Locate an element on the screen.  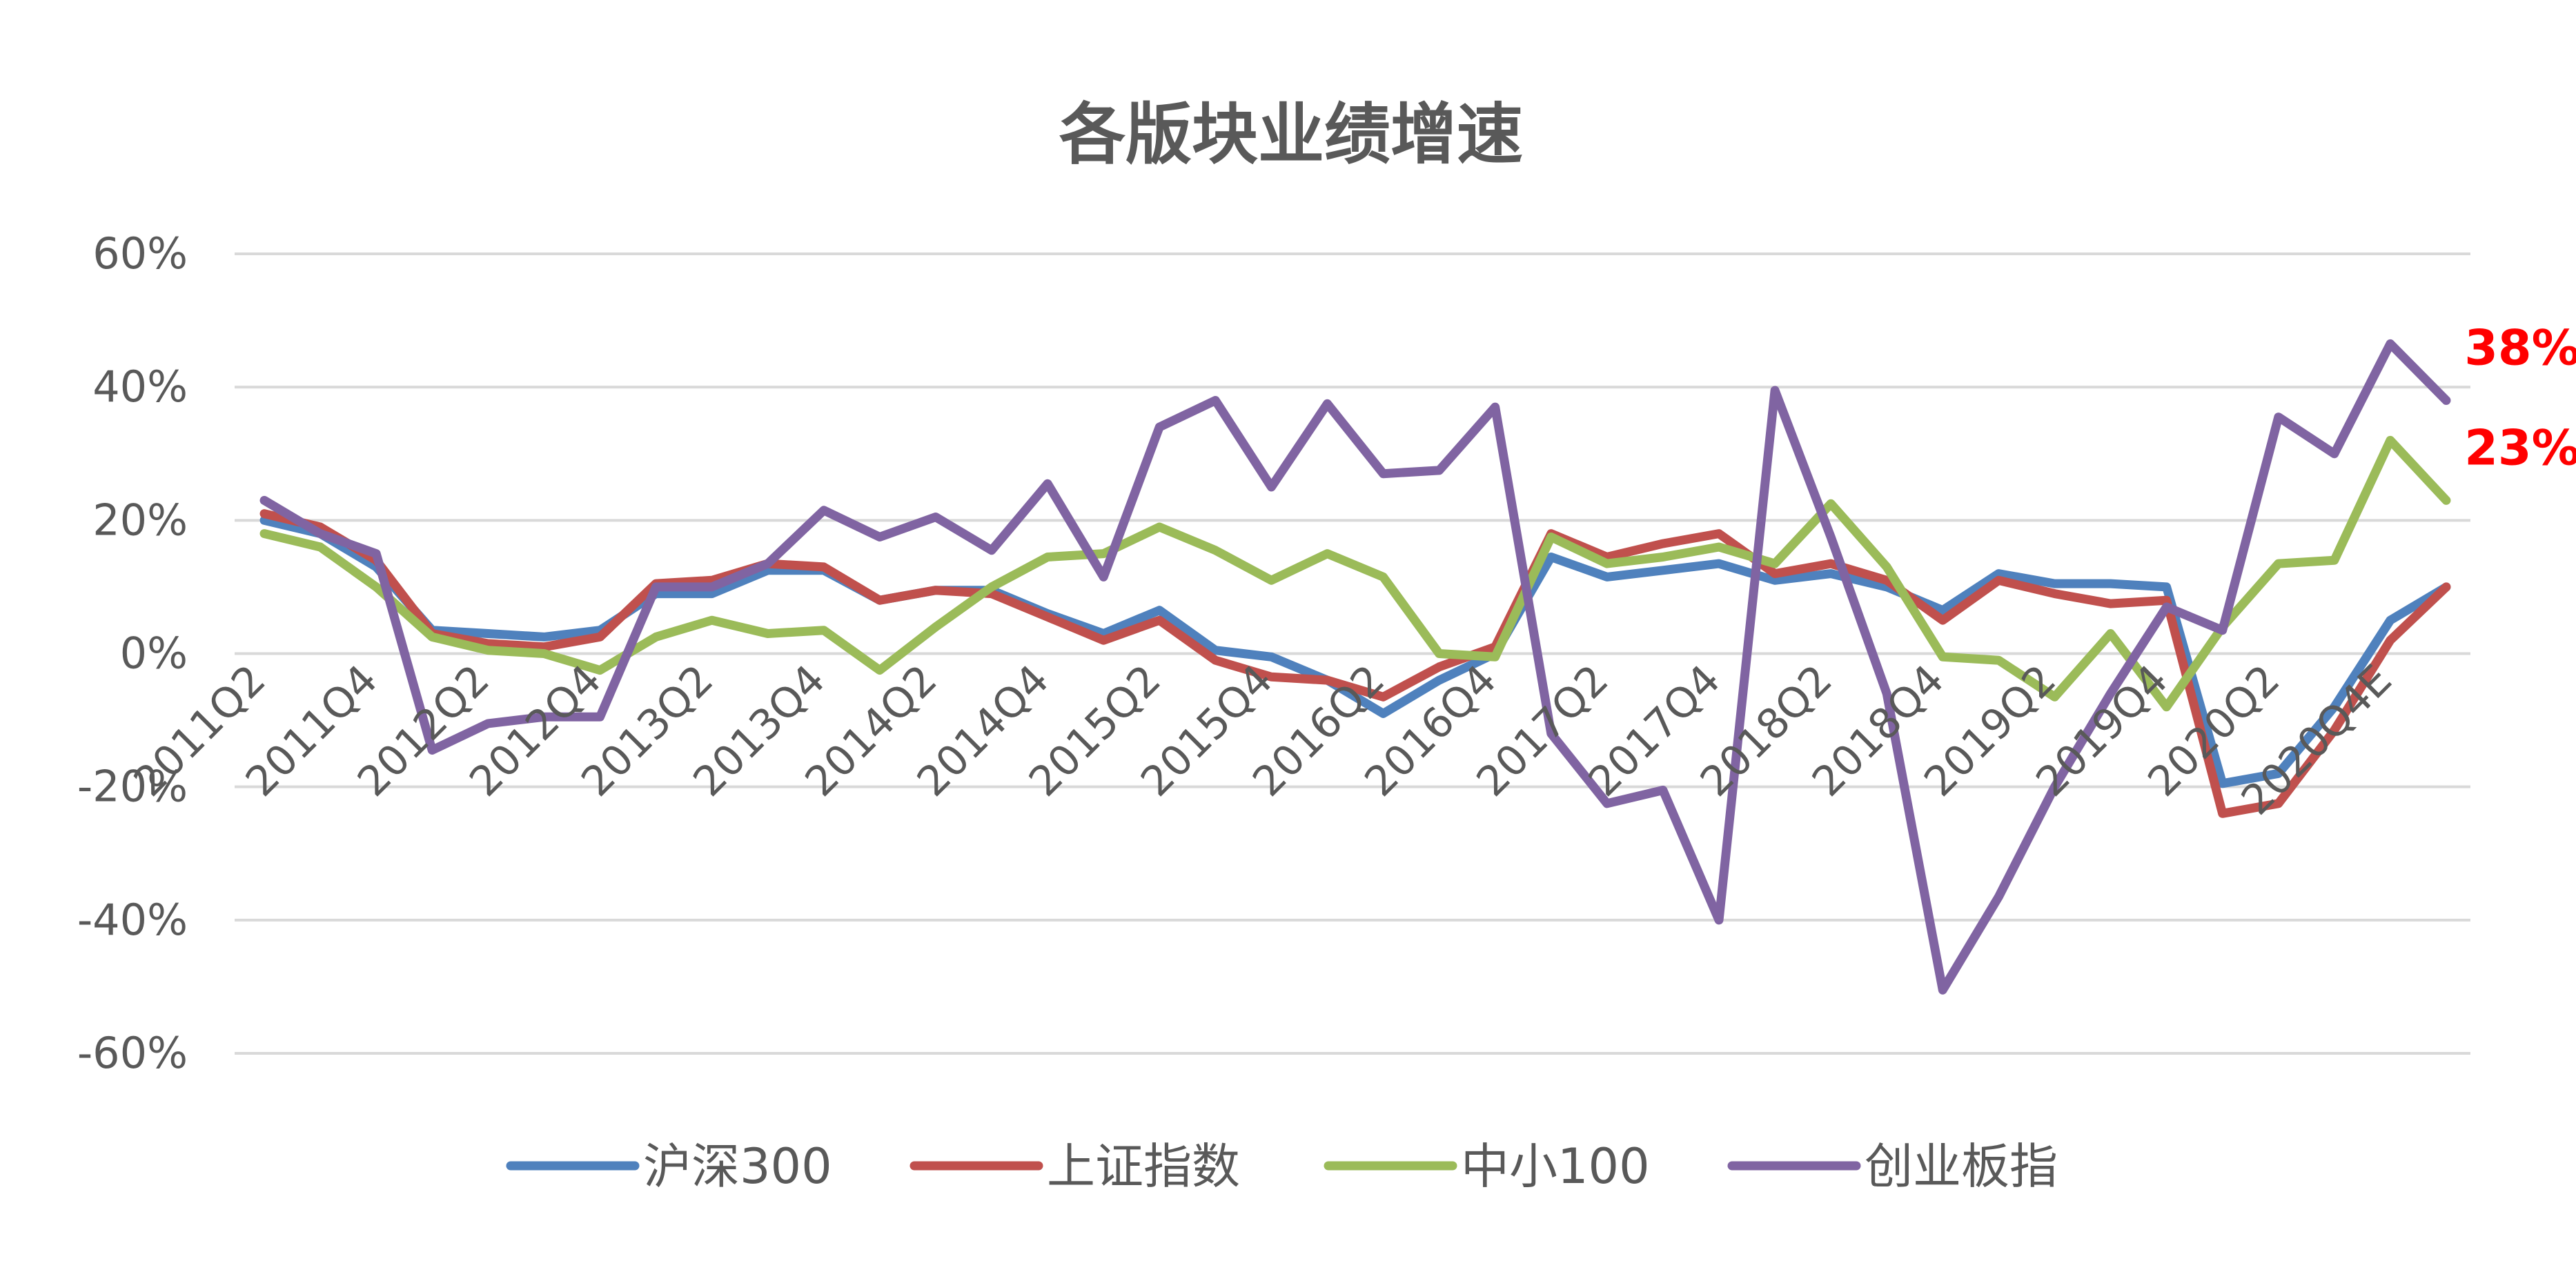
legend-label: 沪深300 is located at coordinates (737, 1166).